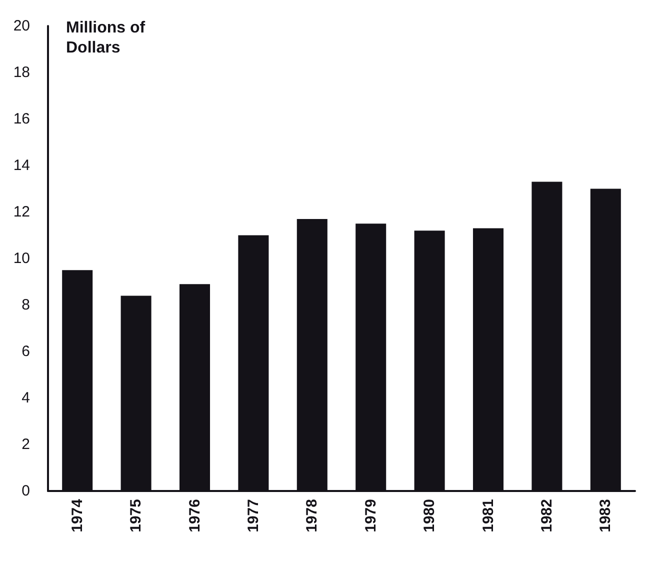 This screenshot has width=655, height=564. Describe the element at coordinates (26, 398) in the screenshot. I see `y-tick-label: 4` at that location.